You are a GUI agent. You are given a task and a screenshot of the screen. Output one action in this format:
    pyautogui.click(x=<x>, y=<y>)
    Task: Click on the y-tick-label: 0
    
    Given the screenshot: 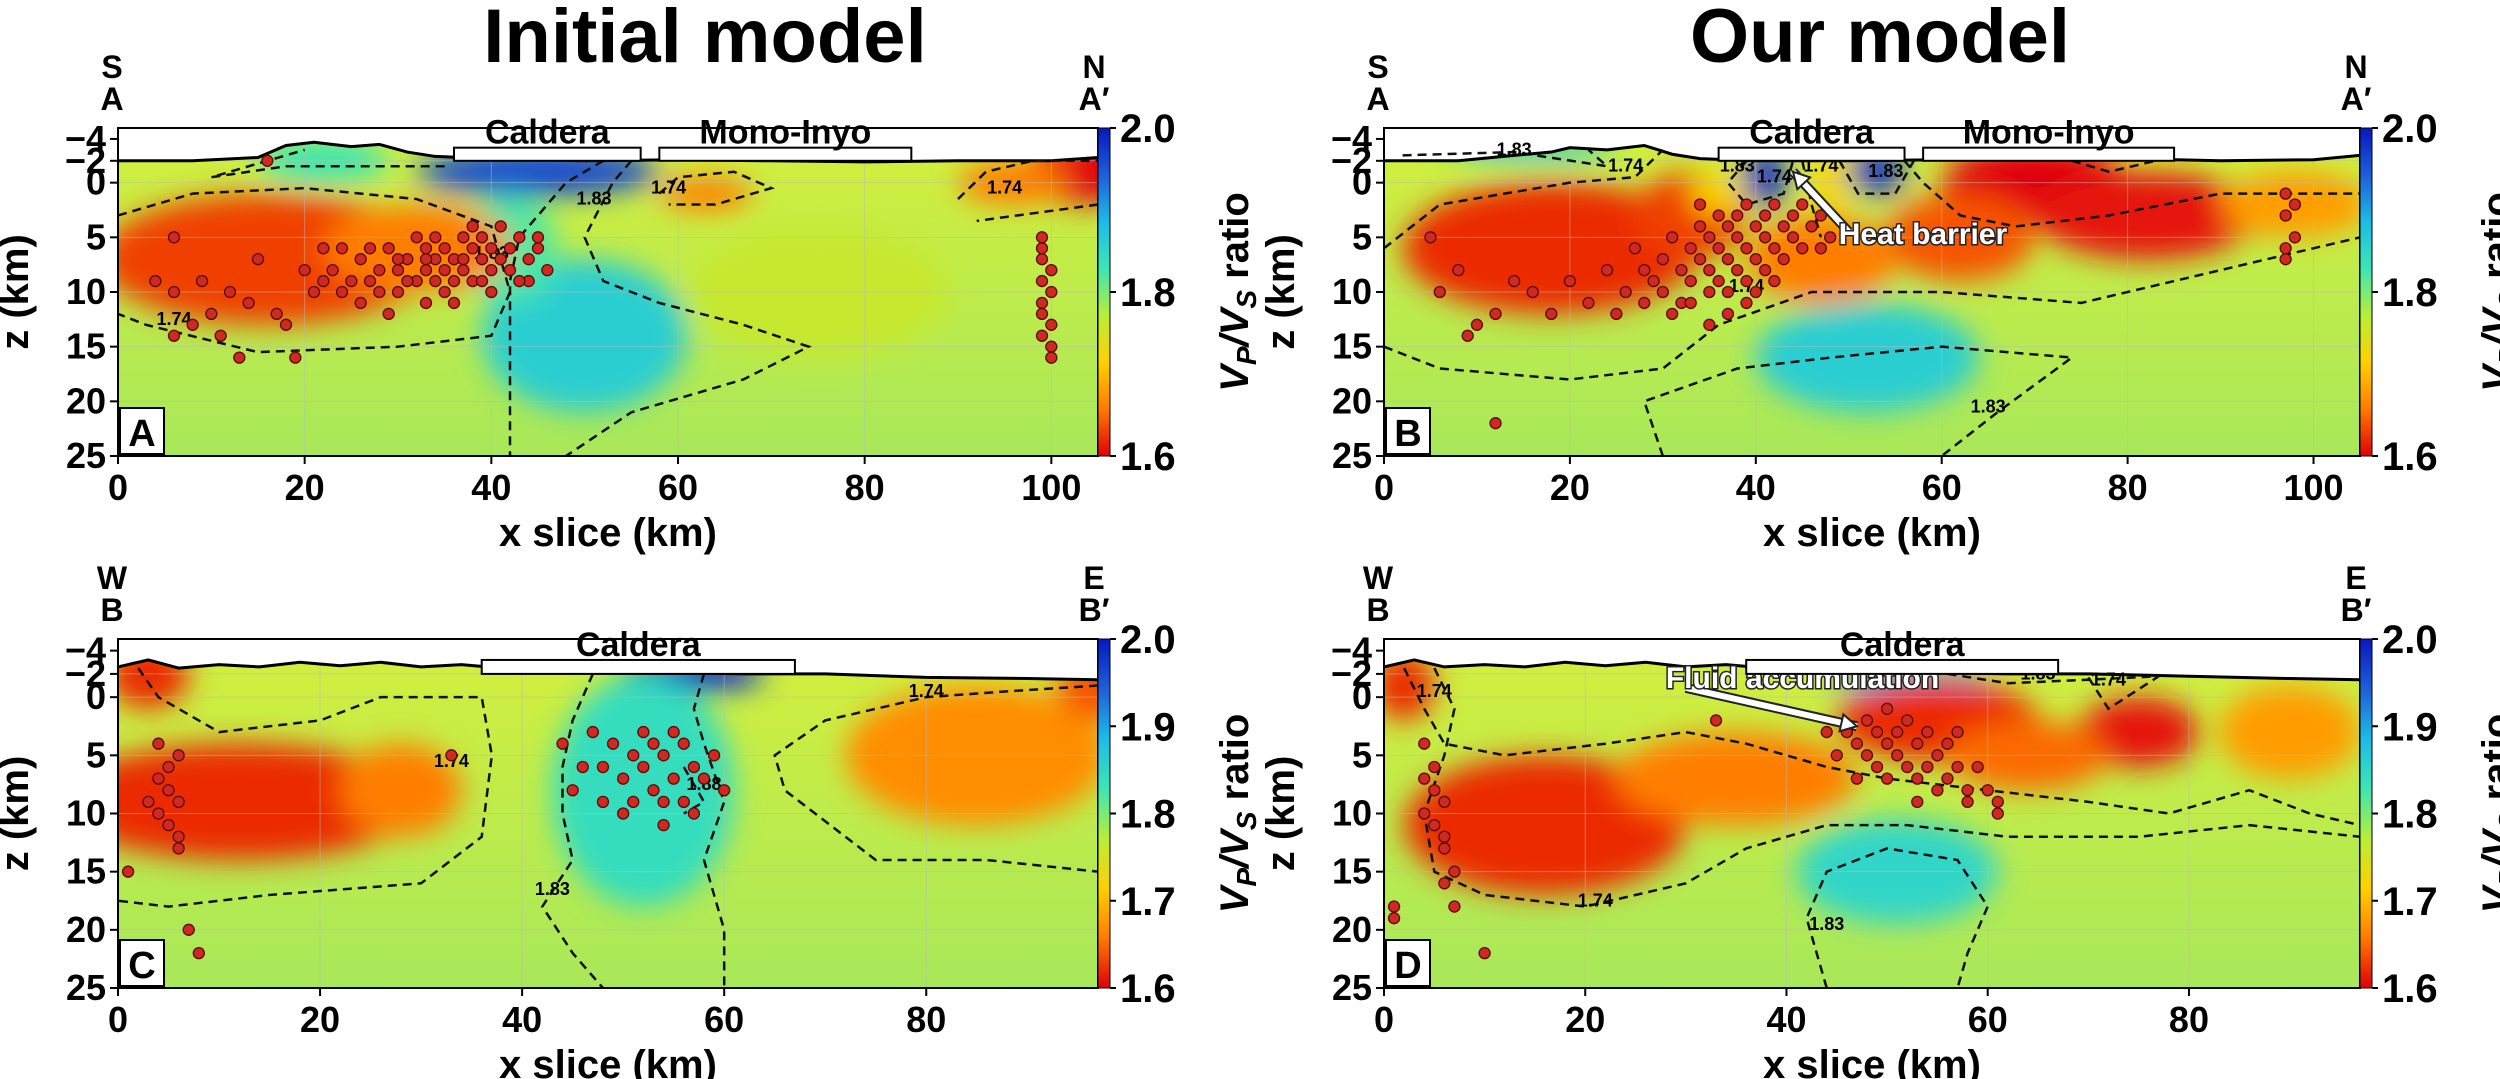 What is the action you would take?
    pyautogui.click(x=96, y=182)
    